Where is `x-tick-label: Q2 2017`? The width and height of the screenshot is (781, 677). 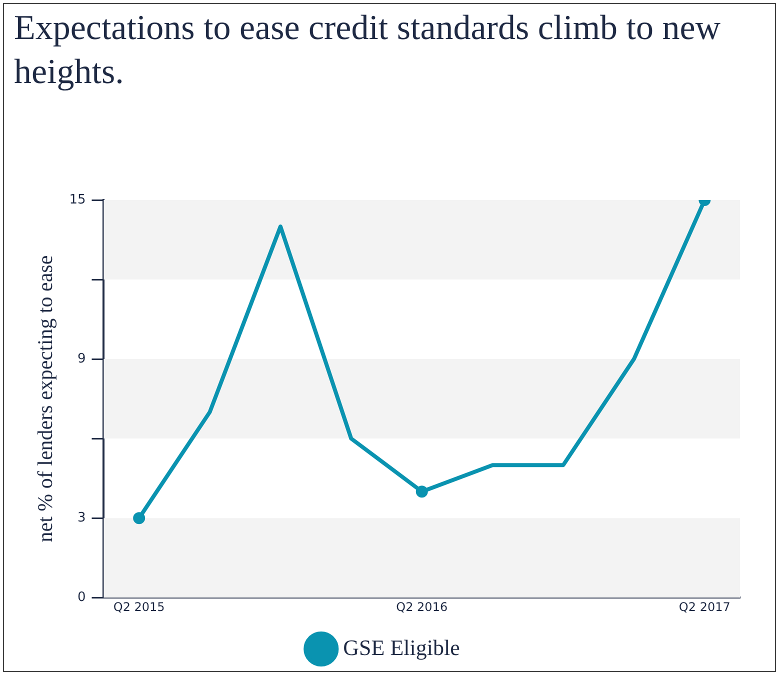 x-tick-label: Q2 2017 is located at coordinates (704, 607).